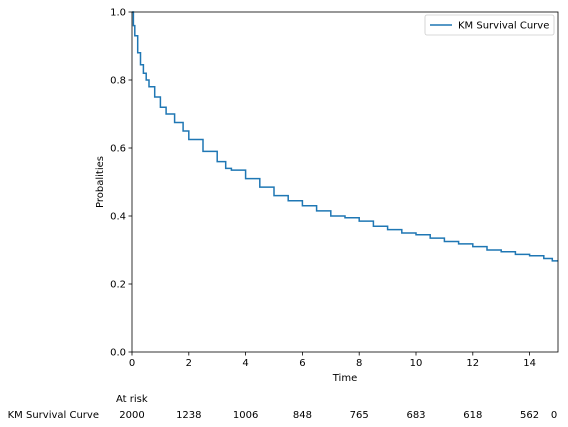  What do you see at coordinates (118, 13) in the screenshot?
I see `y-tick-label: 1.0` at bounding box center [118, 13].